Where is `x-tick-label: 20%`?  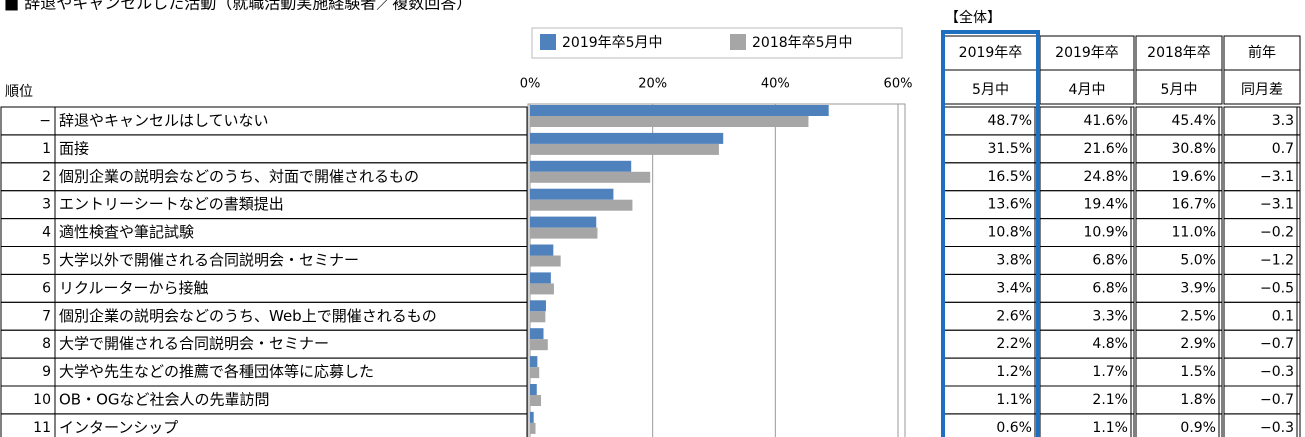 x-tick-label: 20% is located at coordinates (652, 84).